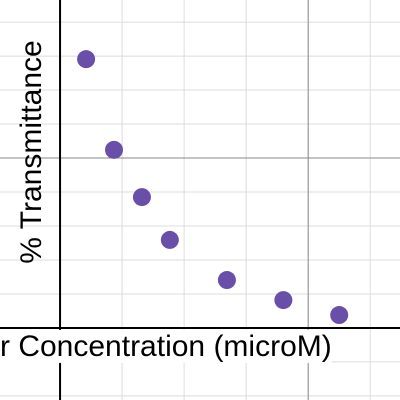 The height and width of the screenshot is (400, 400). What do you see at coordinates (31, 151) in the screenshot?
I see `y-axis-label: % Transmittance` at bounding box center [31, 151].